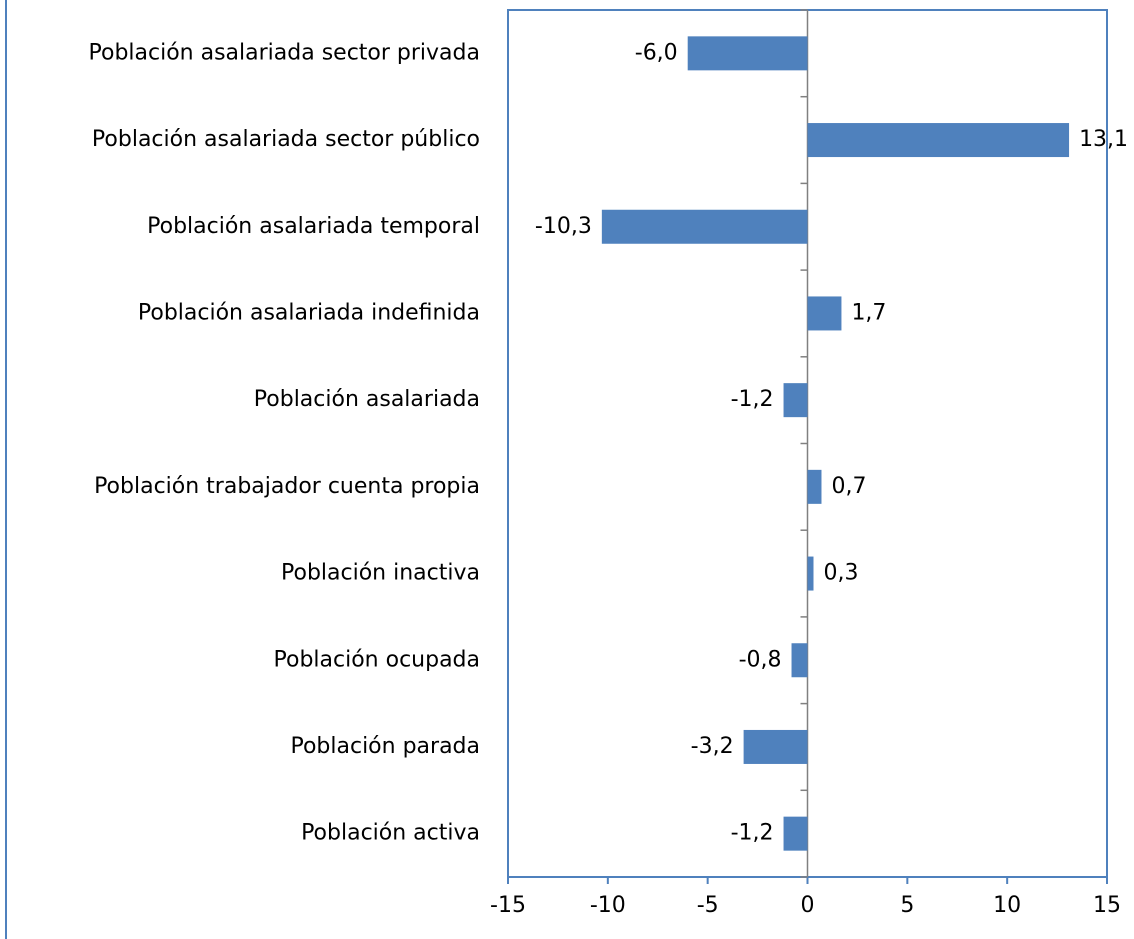 This screenshot has height=939, width=1134. Describe the element at coordinates (1107, 905) in the screenshot. I see `x-tick-label: 15` at that location.